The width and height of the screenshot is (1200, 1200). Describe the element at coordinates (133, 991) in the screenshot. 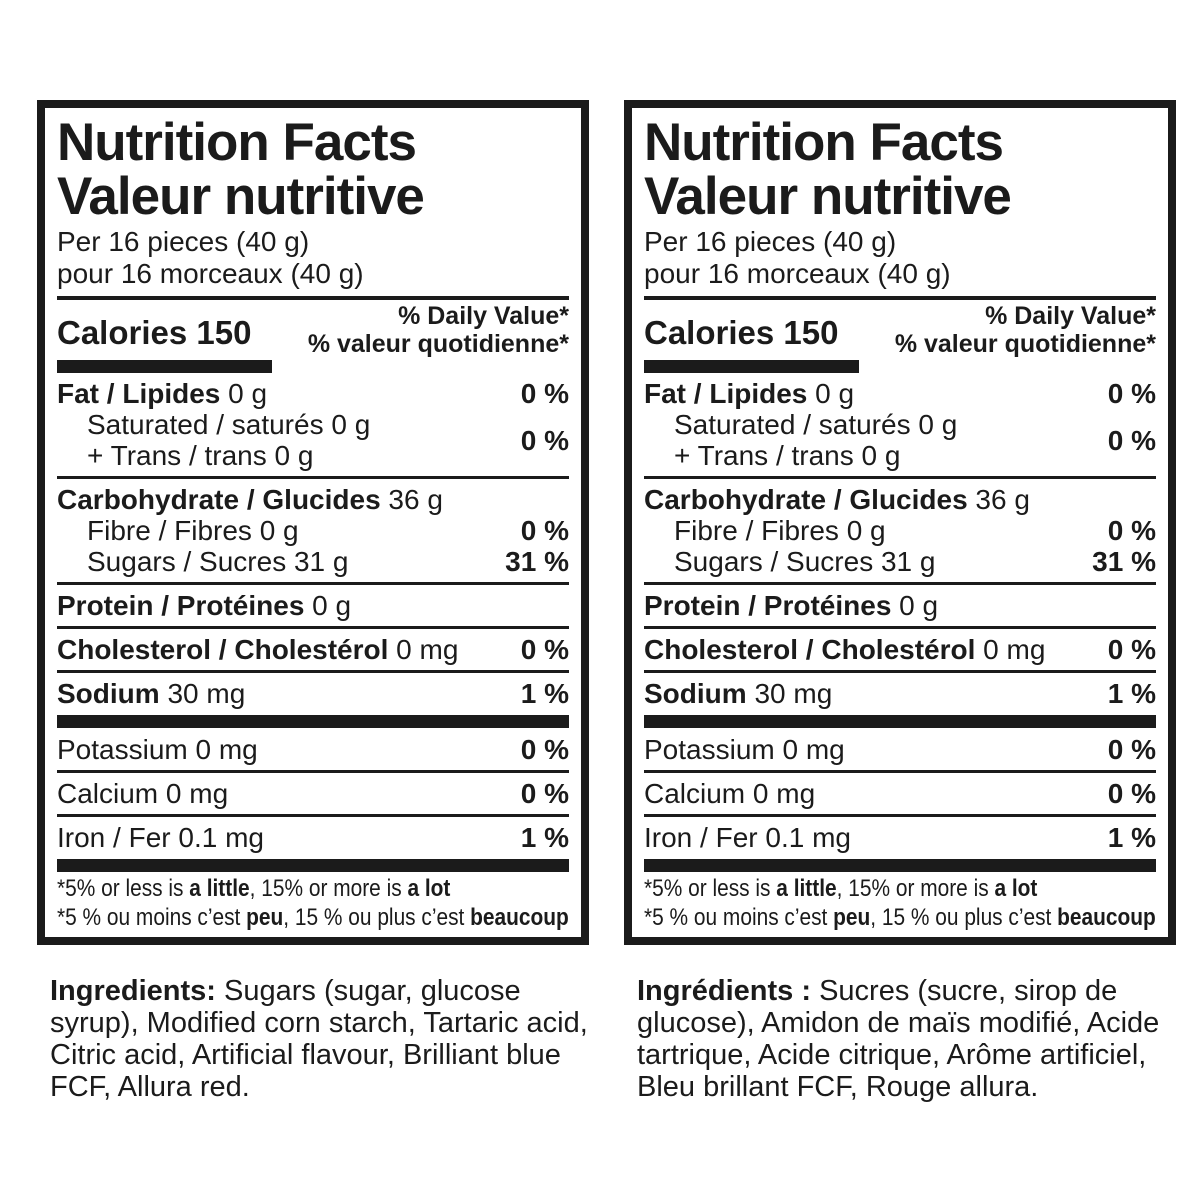

I see `ingredients-label-english: Ingredients:` at that location.